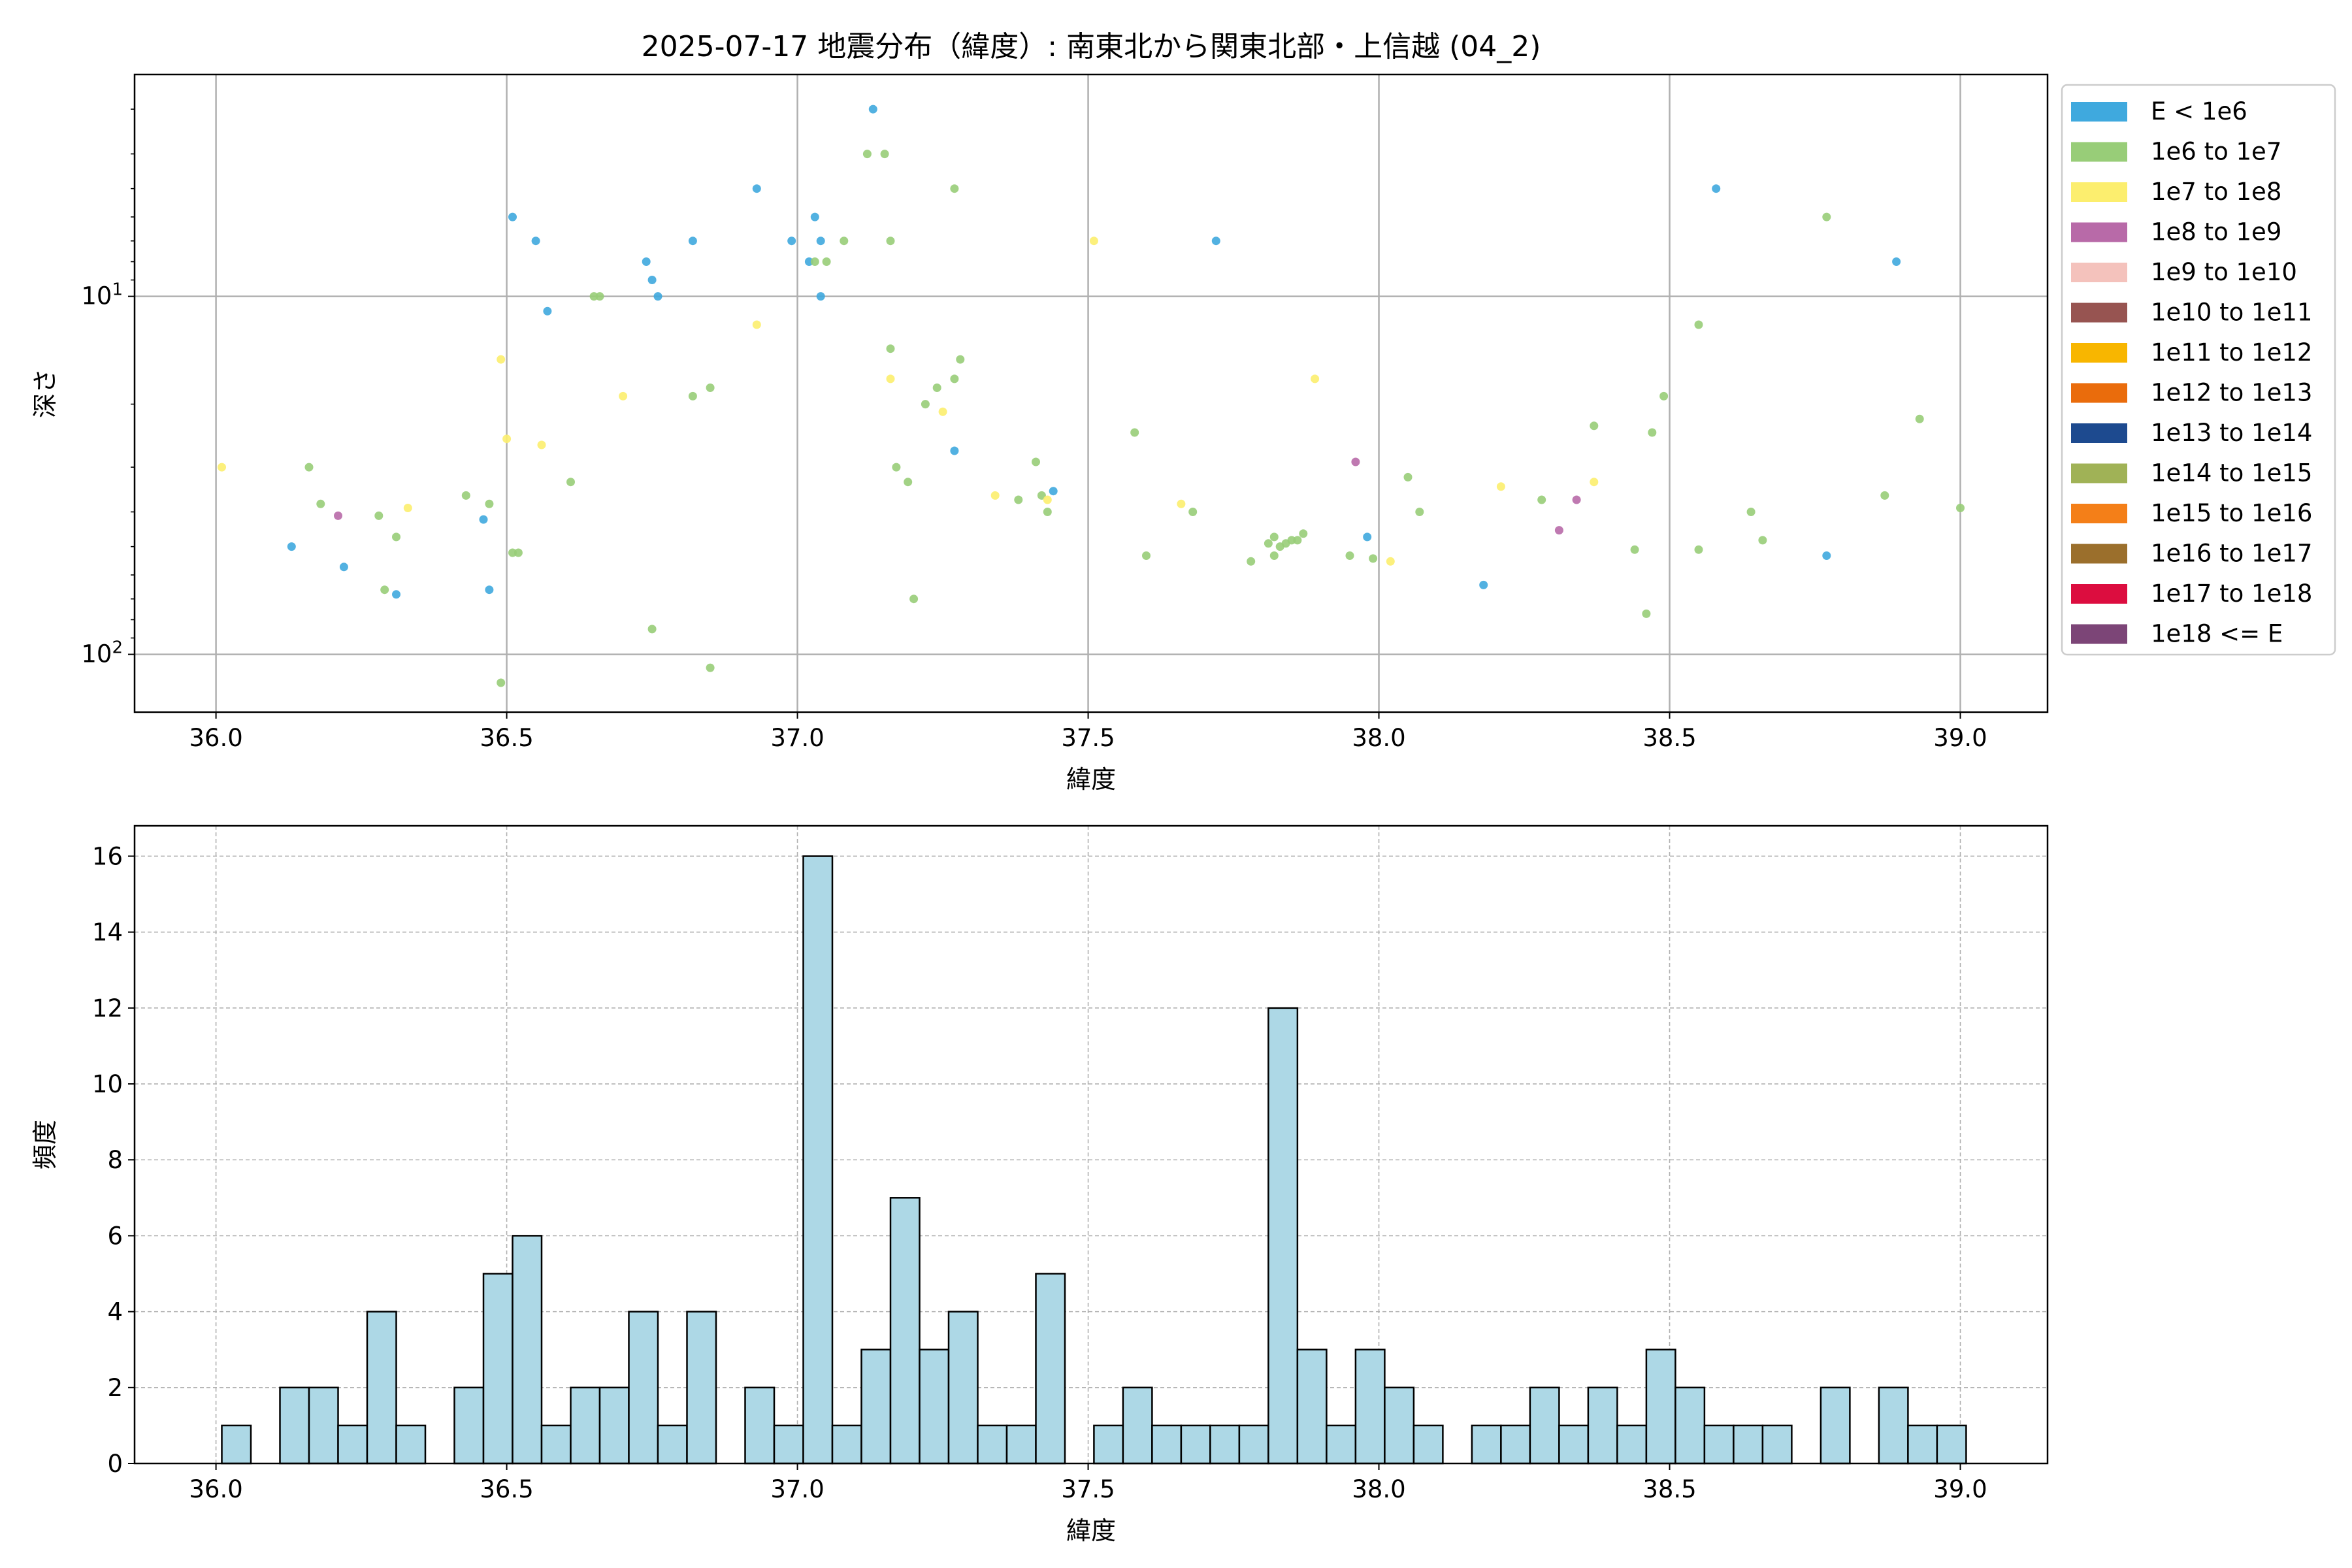 Image resolution: width=2352 pixels, height=1568 pixels. I want to click on histogram-x-tick-label: 36.5, so click(506, 1489).